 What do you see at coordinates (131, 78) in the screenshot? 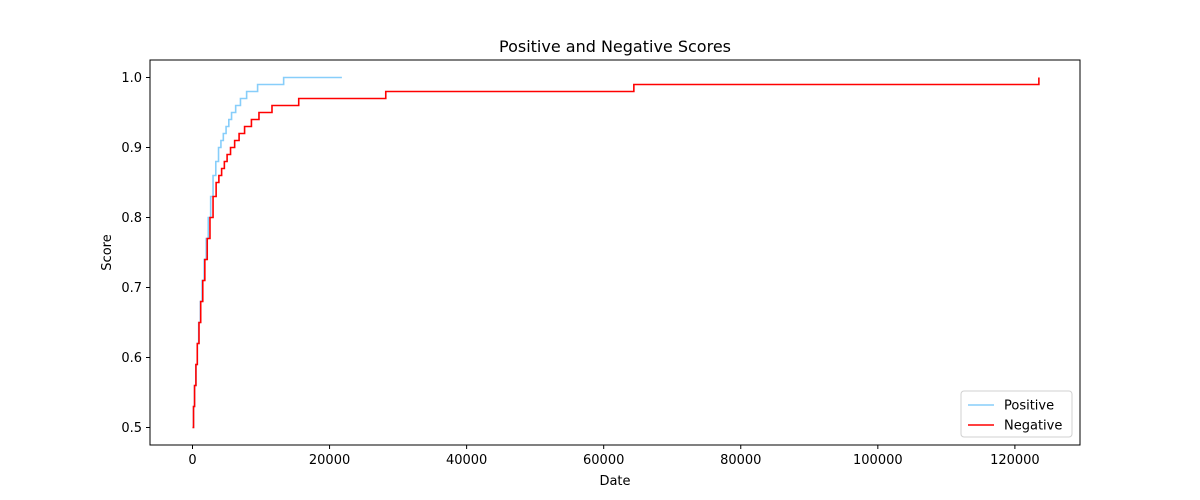
I see `y-tick-label: 1.0` at bounding box center [131, 78].